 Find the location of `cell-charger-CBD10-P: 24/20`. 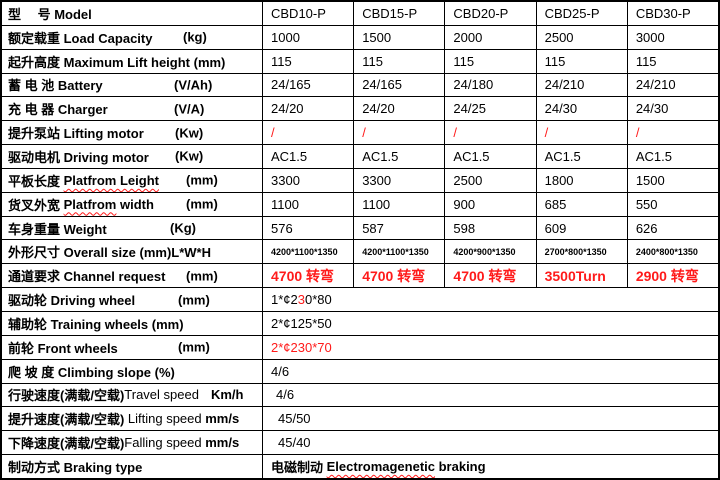

cell-charger-CBD10-P: 24/20 is located at coordinates (309, 109).